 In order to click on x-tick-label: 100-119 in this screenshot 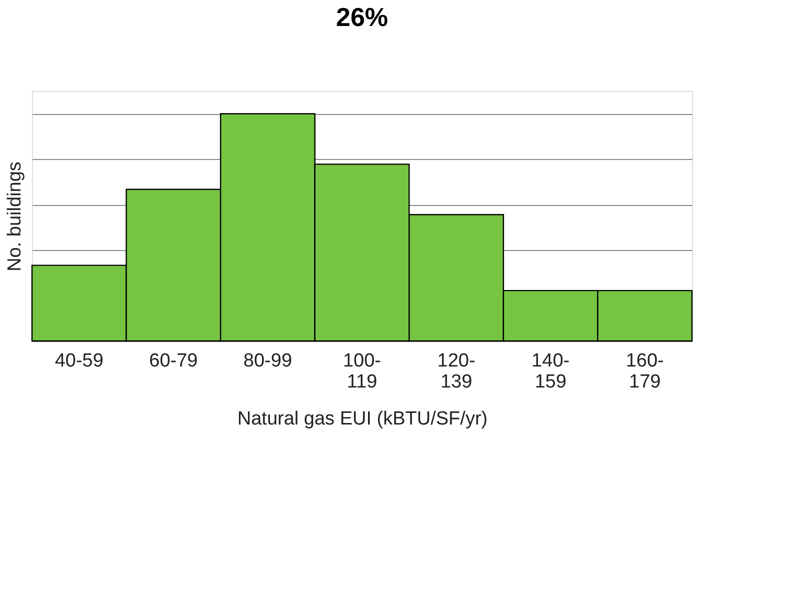, I will do `click(362, 371)`.